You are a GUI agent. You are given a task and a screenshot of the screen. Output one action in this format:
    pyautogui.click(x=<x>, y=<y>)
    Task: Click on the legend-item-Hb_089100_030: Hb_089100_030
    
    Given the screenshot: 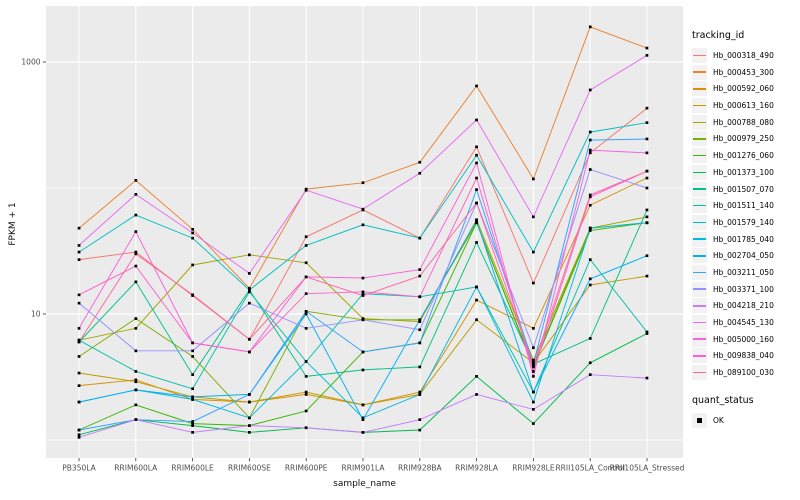 What is the action you would take?
    pyautogui.click(x=745, y=373)
    